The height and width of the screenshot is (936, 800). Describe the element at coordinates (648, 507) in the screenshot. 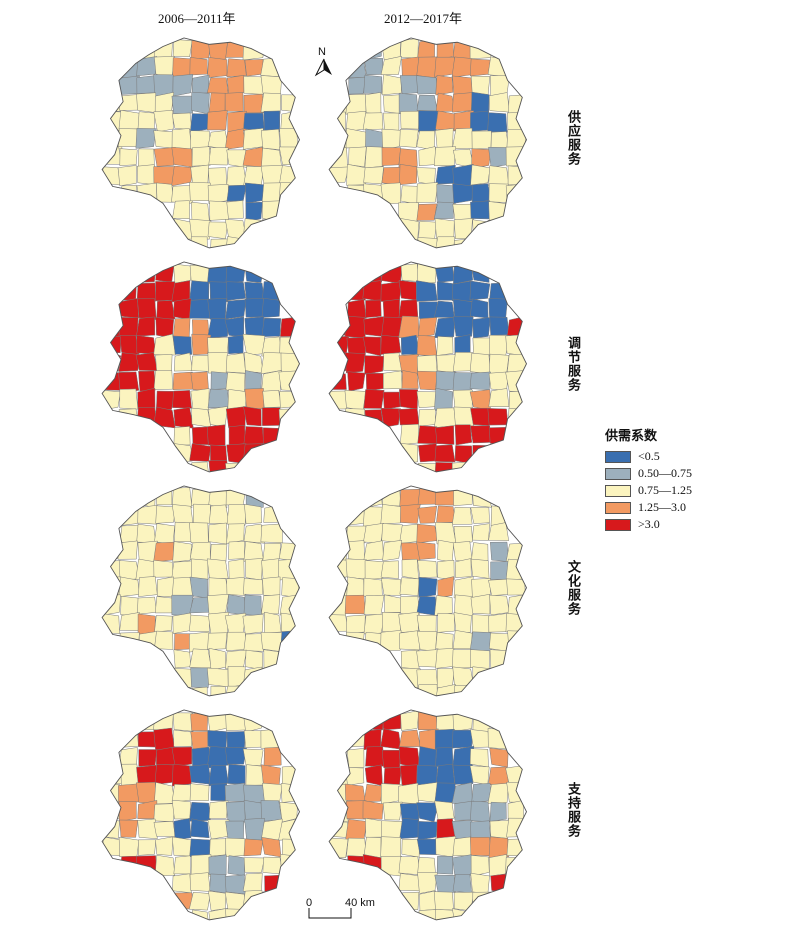

I see `legend-item: 1.25—3.0` at that location.